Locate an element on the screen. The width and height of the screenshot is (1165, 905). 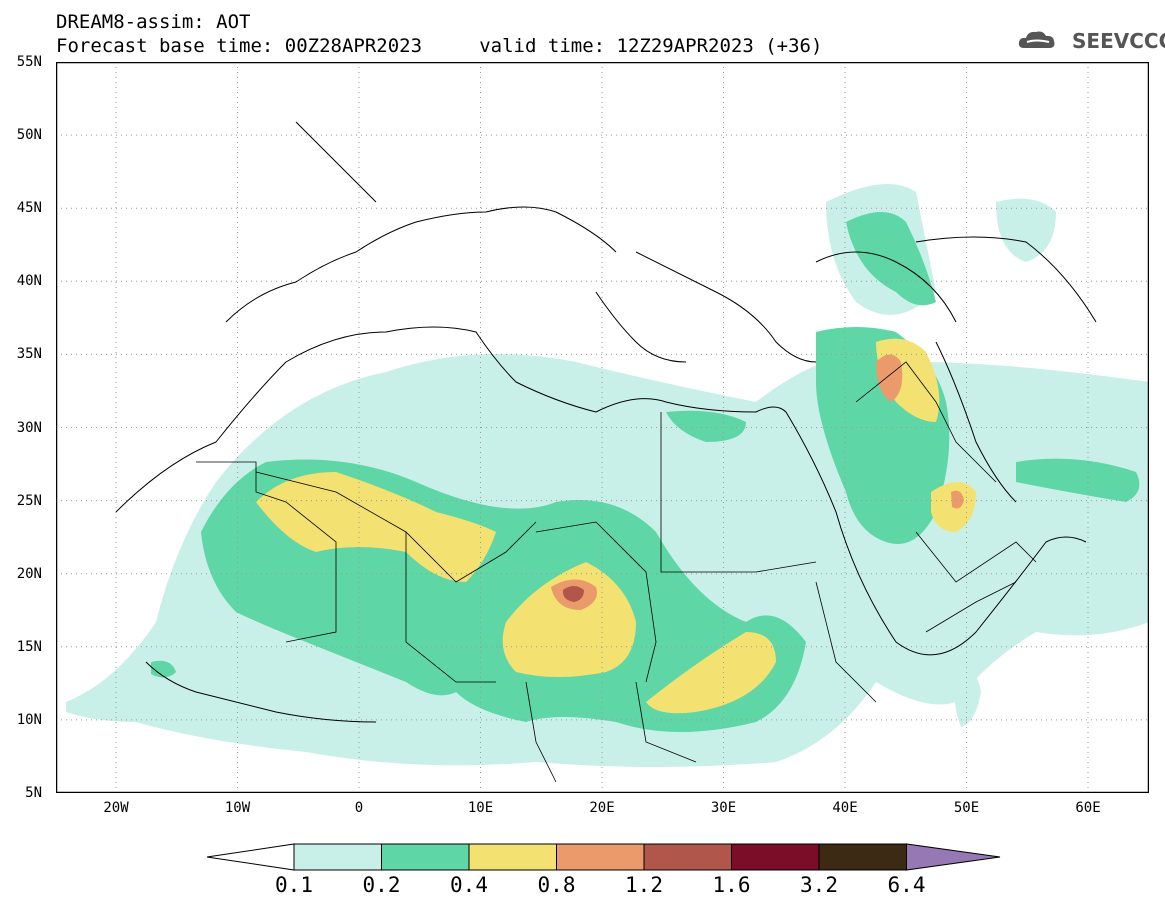
lat-label: 30N is located at coordinates (29, 427).